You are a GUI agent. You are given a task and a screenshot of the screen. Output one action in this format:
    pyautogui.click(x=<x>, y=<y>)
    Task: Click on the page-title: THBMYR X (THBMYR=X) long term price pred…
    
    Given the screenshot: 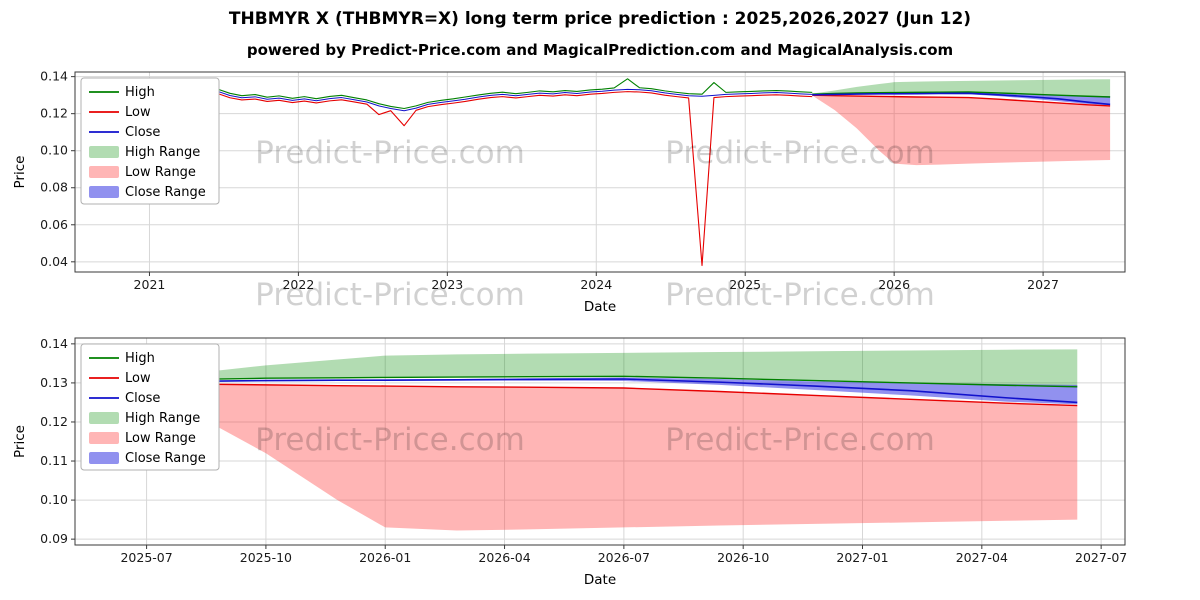 What is the action you would take?
    pyautogui.click(x=600, y=19)
    